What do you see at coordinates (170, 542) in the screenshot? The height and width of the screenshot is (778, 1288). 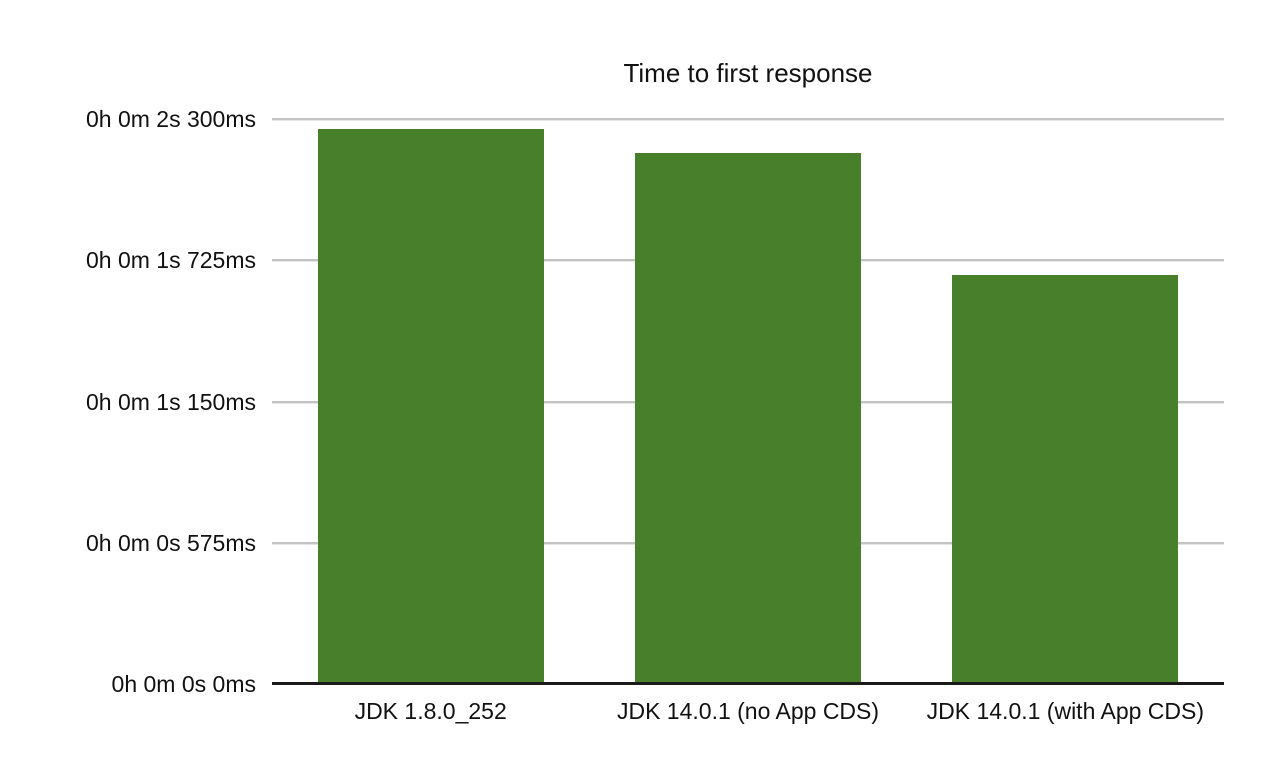 I see `y-axis-tick-label: 0h 0m 0s 575ms` at bounding box center [170, 542].